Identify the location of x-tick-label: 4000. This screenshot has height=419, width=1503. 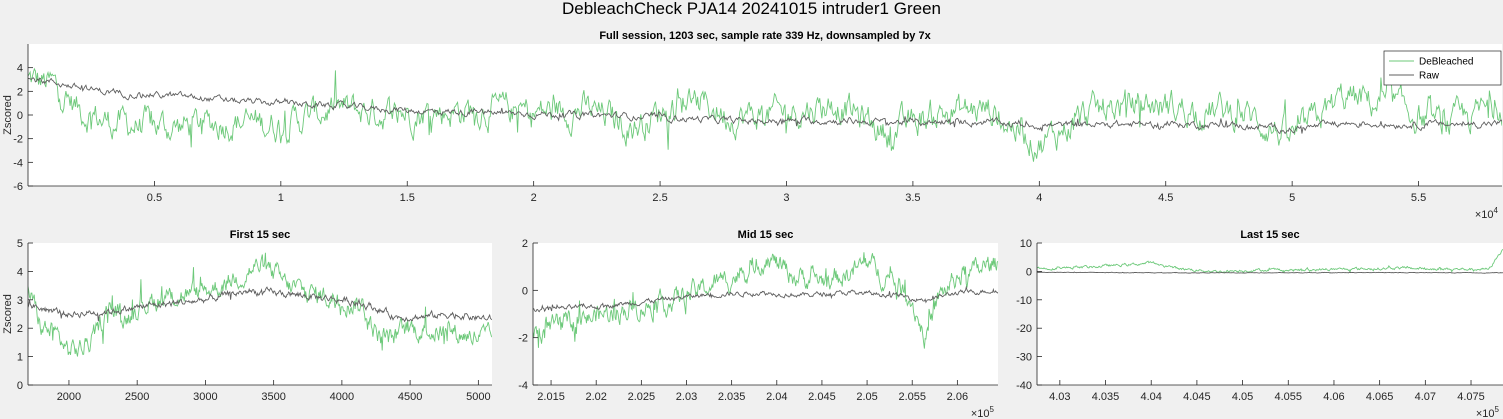
(342, 397).